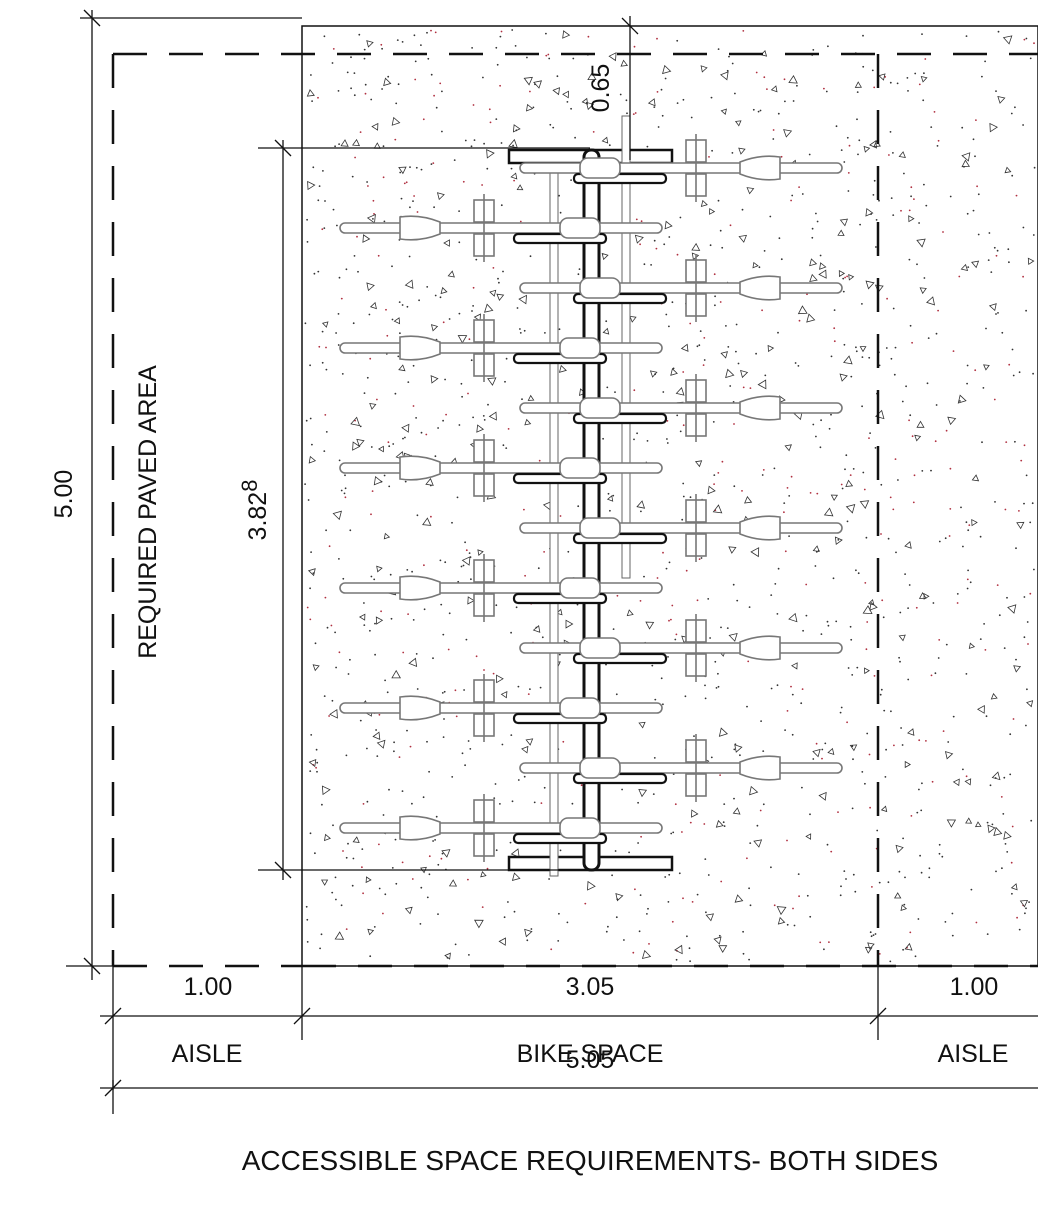  Describe the element at coordinates (973, 1054) in the screenshot. I see `right-aisle-label: AISLE` at that location.